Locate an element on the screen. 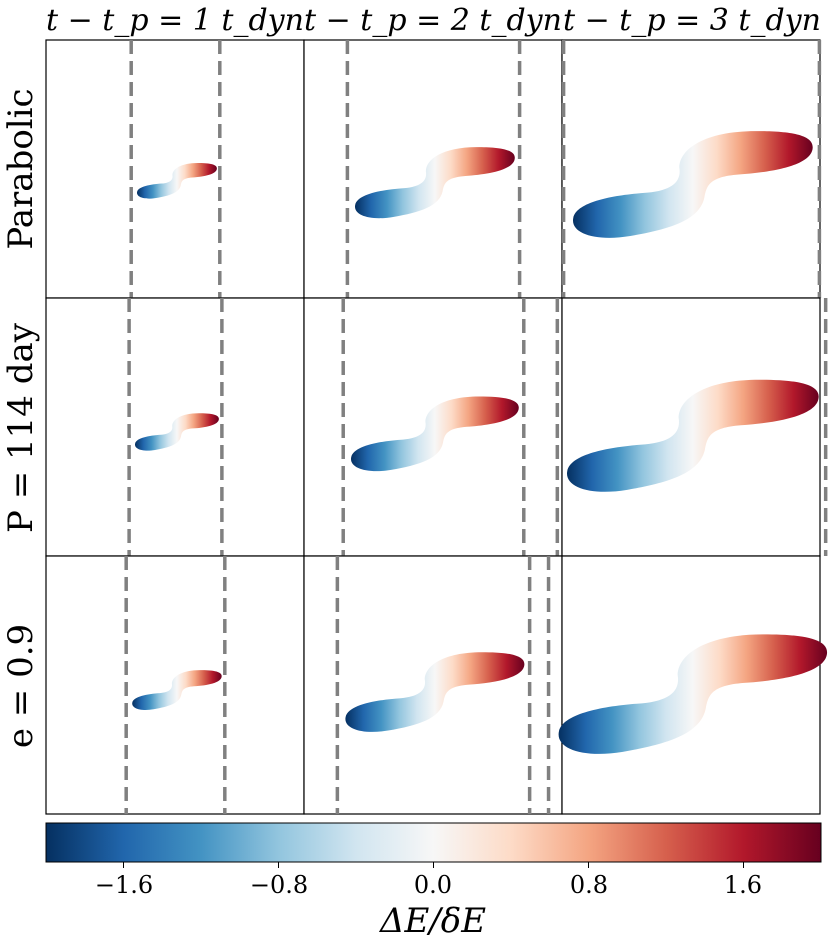 Image resolution: width=830 pixels, height=950 pixels. panel-r2-c1 is located at coordinates (175, 427).